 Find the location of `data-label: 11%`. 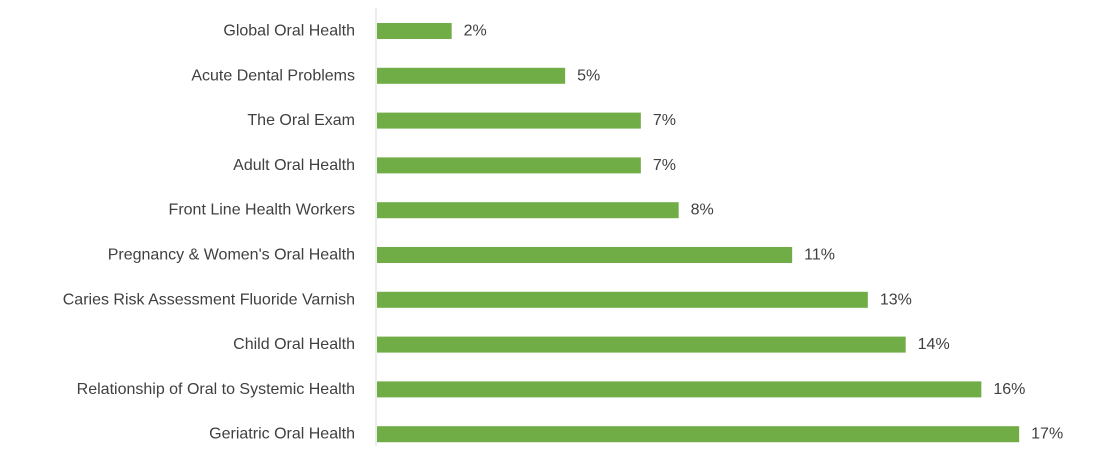

data-label: 11% is located at coordinates (819, 255).